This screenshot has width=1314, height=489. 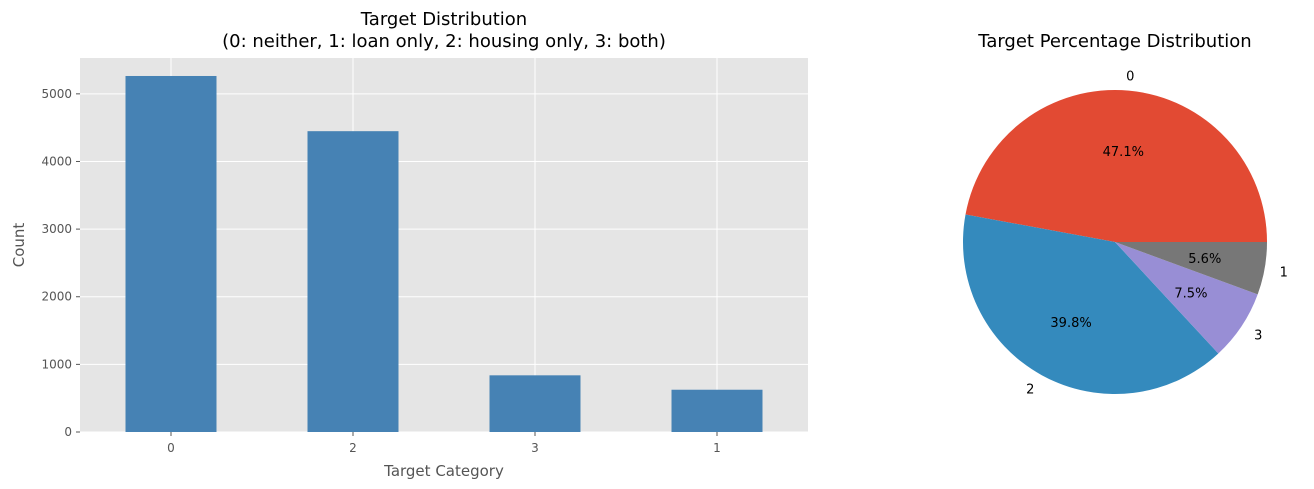 I want to click on pie-label-2: 2, so click(x=1030, y=390).